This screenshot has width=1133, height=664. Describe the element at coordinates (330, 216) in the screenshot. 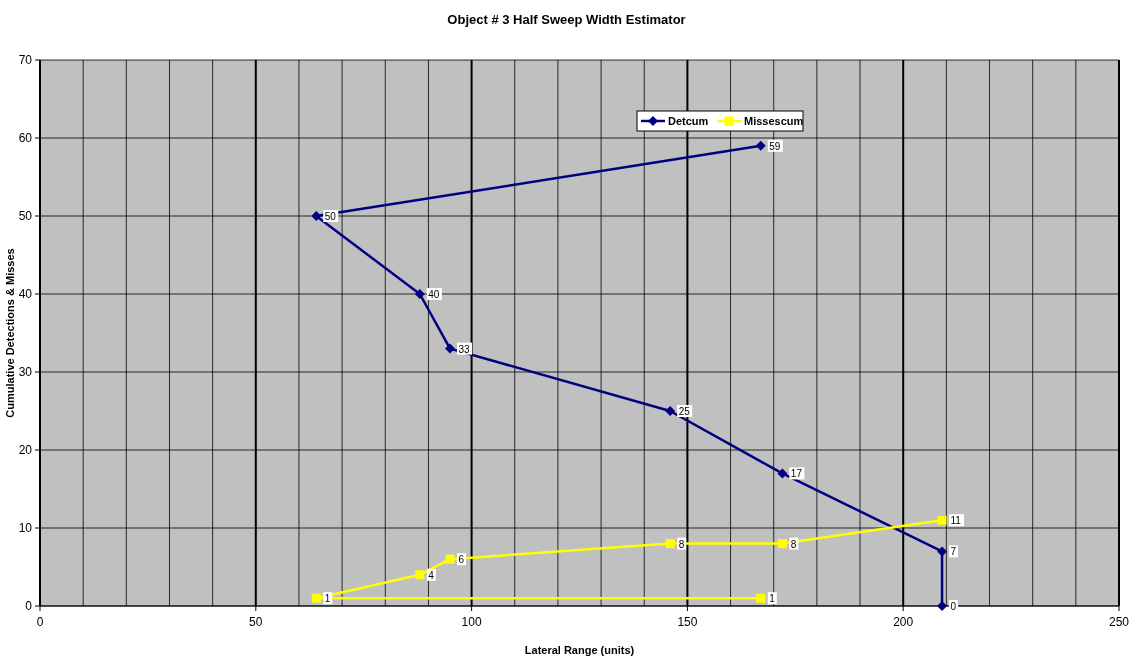

I see `data-label: 50` at that location.